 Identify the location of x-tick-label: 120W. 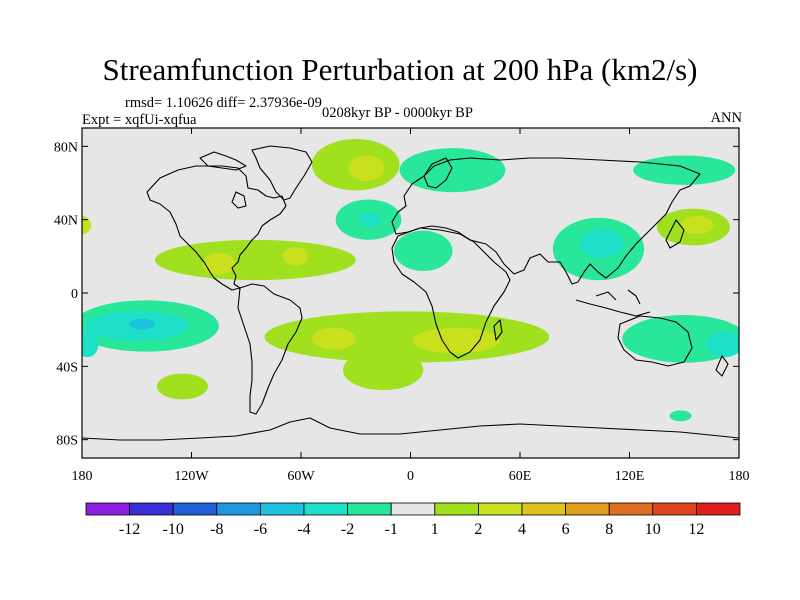
(191, 476).